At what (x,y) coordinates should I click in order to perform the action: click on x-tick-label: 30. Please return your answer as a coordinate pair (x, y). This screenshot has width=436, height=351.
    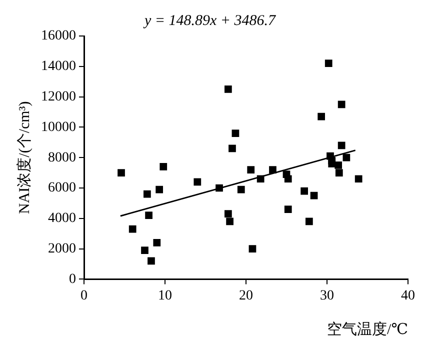
    Looking at the image, I should click on (327, 296).